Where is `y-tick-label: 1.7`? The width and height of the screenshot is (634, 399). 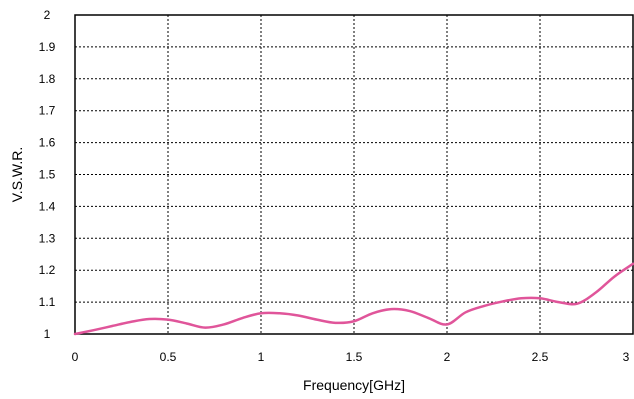 y-tick-label: 1.7 is located at coordinates (47, 111).